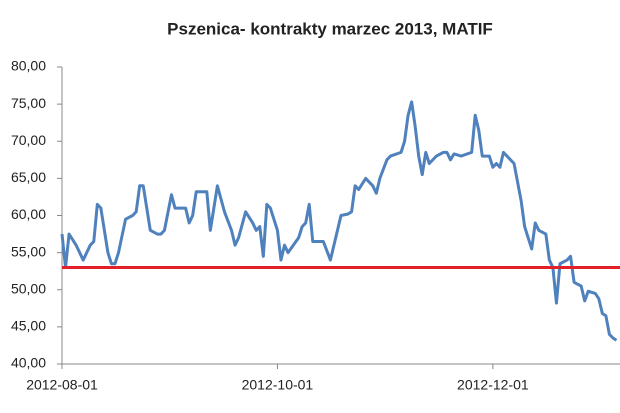  I want to click on chart-title: Pszenica- kontrakty marzec 2013, MATIF, so click(330, 28).